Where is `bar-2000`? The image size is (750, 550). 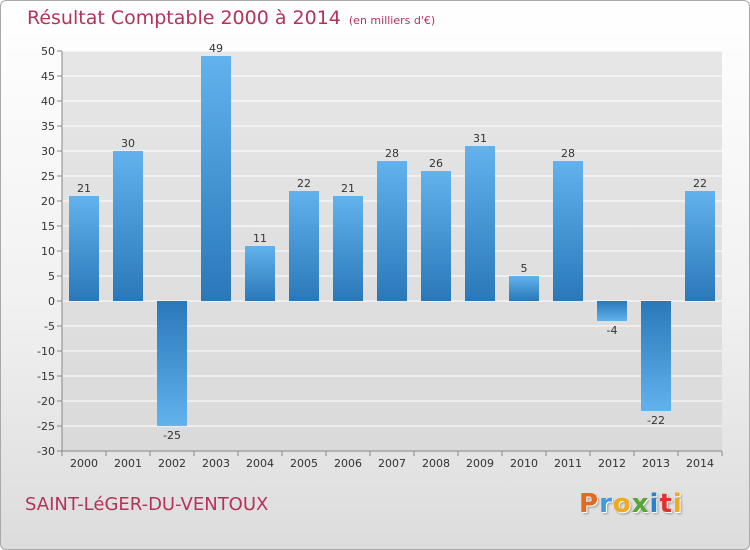 bar-2000 is located at coordinates (84, 248).